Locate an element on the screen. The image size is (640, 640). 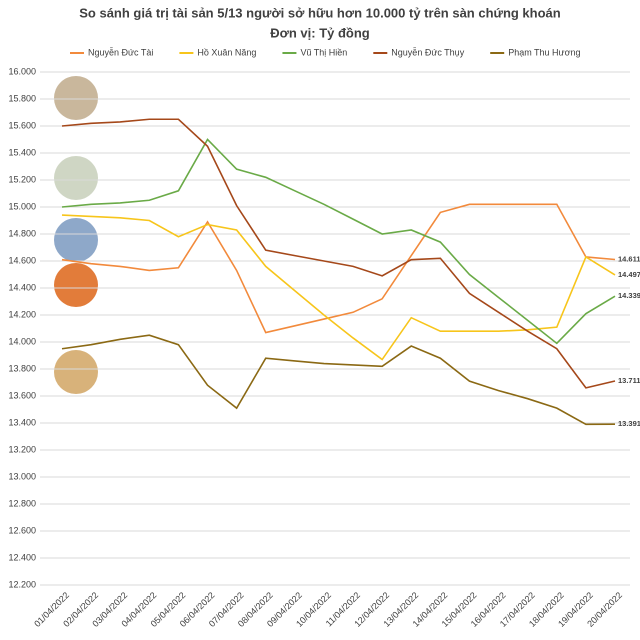
y-tick-label: 16.000 is located at coordinates (22, 71).